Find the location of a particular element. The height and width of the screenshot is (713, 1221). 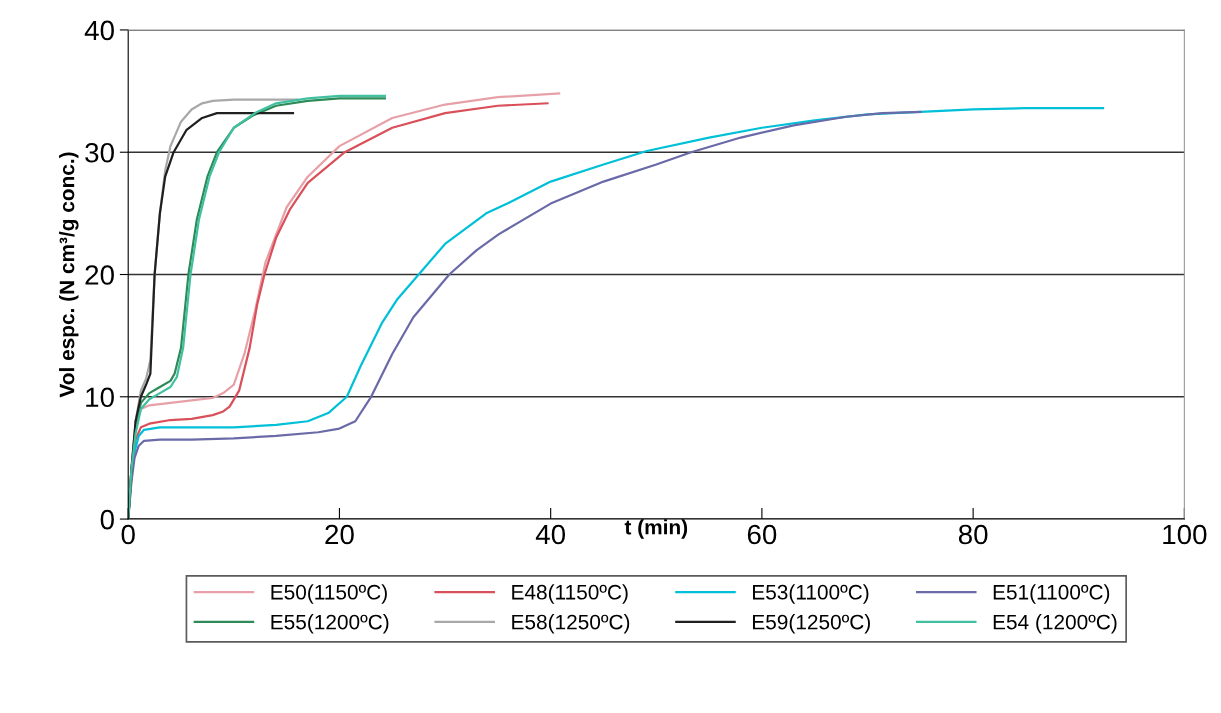

y-tick-label: 0 is located at coordinates (107, 519).